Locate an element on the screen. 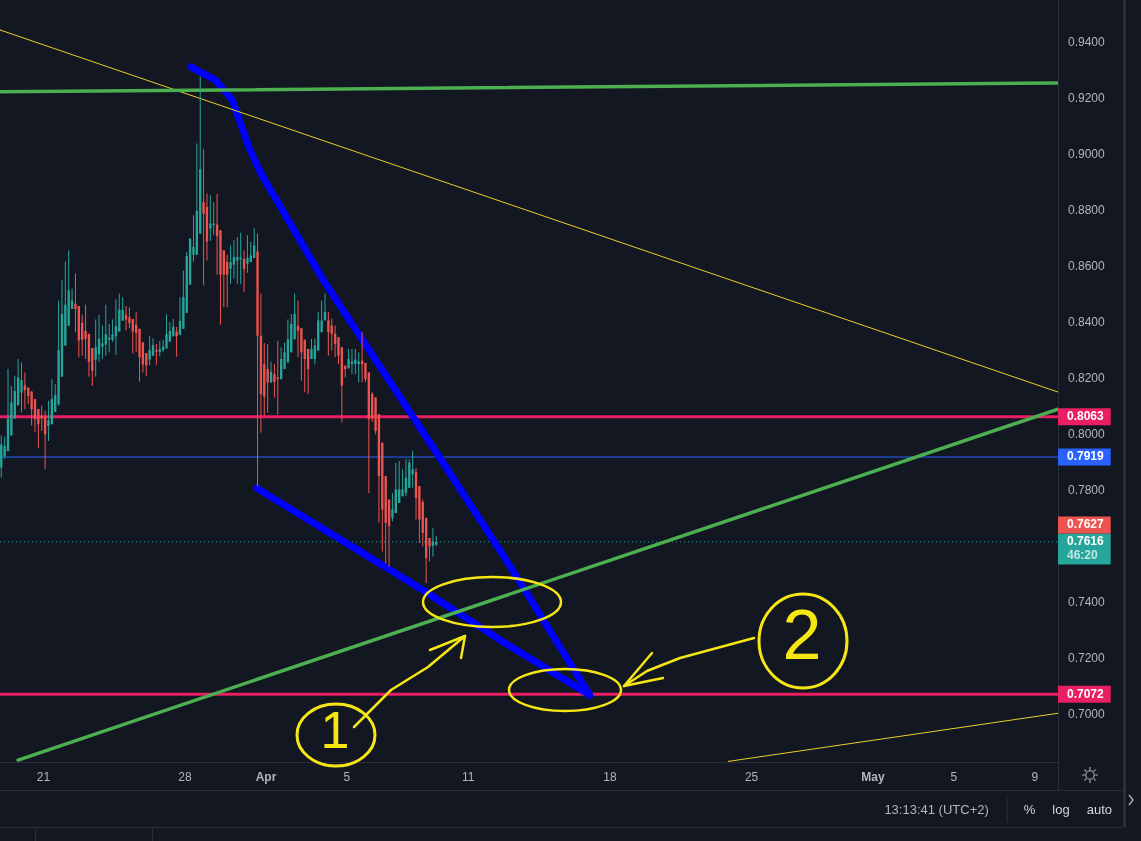 This screenshot has height=841, width=1141. y-tick-label: 0.9000 is located at coordinates (1087, 153).